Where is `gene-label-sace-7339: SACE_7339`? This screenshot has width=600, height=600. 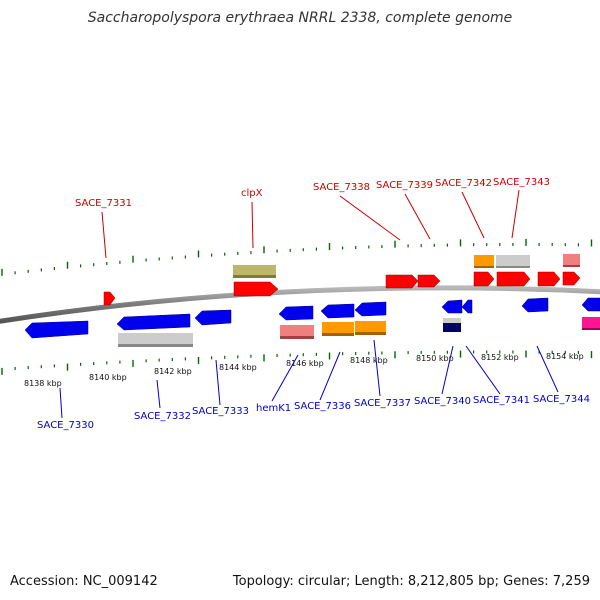
gene-label-sace-7339: SACE_7339 is located at coordinates (404, 185).